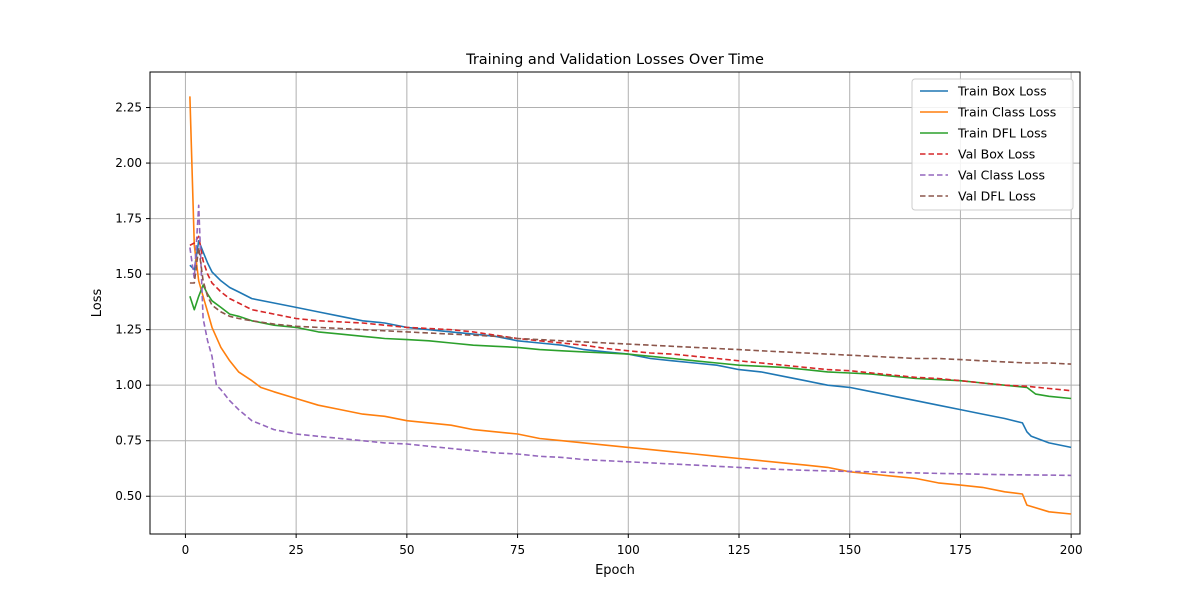  Describe the element at coordinates (615, 570) in the screenshot. I see `x-axis-label: Epoch` at that location.